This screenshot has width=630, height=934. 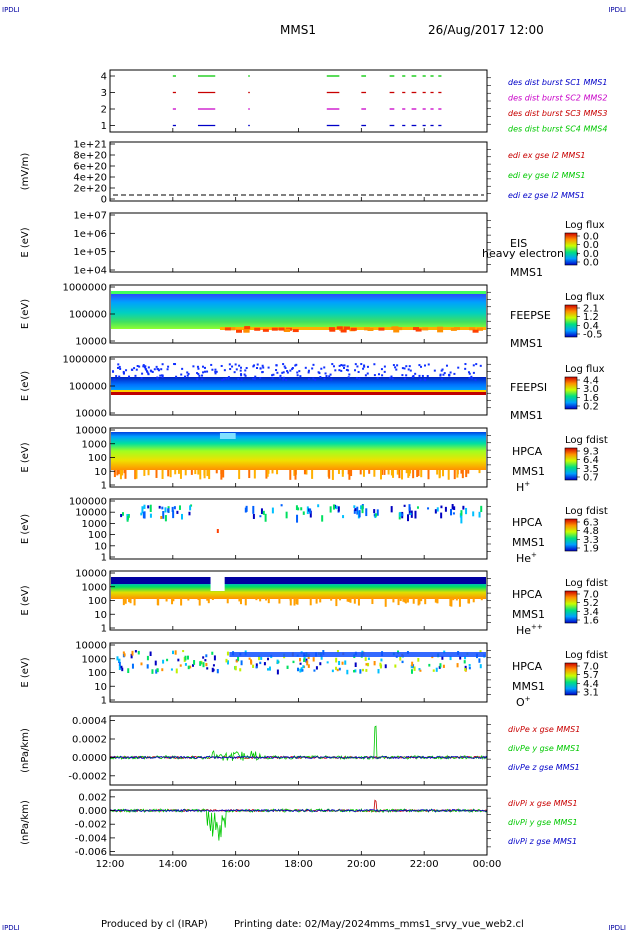 What do you see at coordinates (90, 252) in the screenshot?
I see `y-tick-label: 1e+05` at bounding box center [90, 252].